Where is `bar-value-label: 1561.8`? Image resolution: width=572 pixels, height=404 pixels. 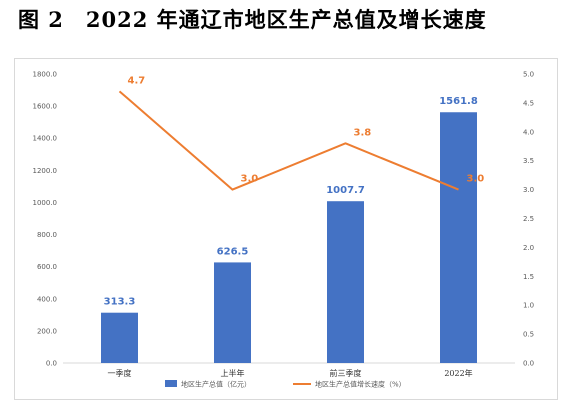 bar-value-label: 1561.8 is located at coordinates (458, 101).